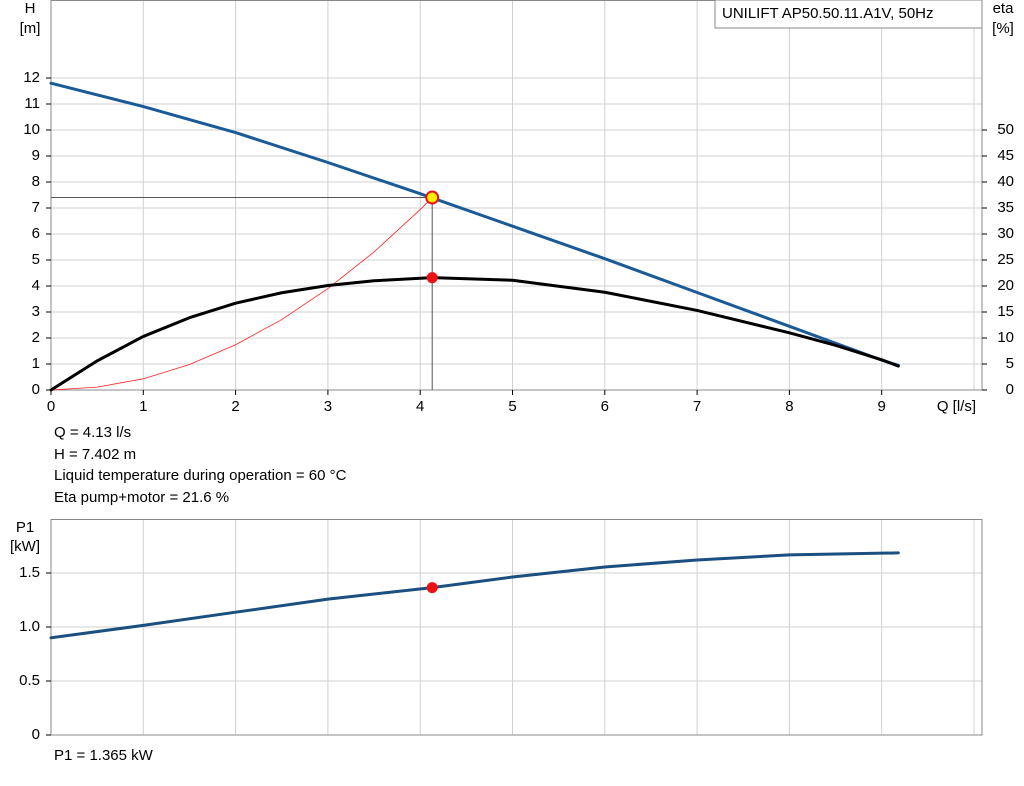 Image resolution: width=1024 pixels, height=786 pixels. Describe the element at coordinates (828, 13) in the screenshot. I see `chart-title: UNILIFT AP50.50.11.A1V, 50Hz` at that location.